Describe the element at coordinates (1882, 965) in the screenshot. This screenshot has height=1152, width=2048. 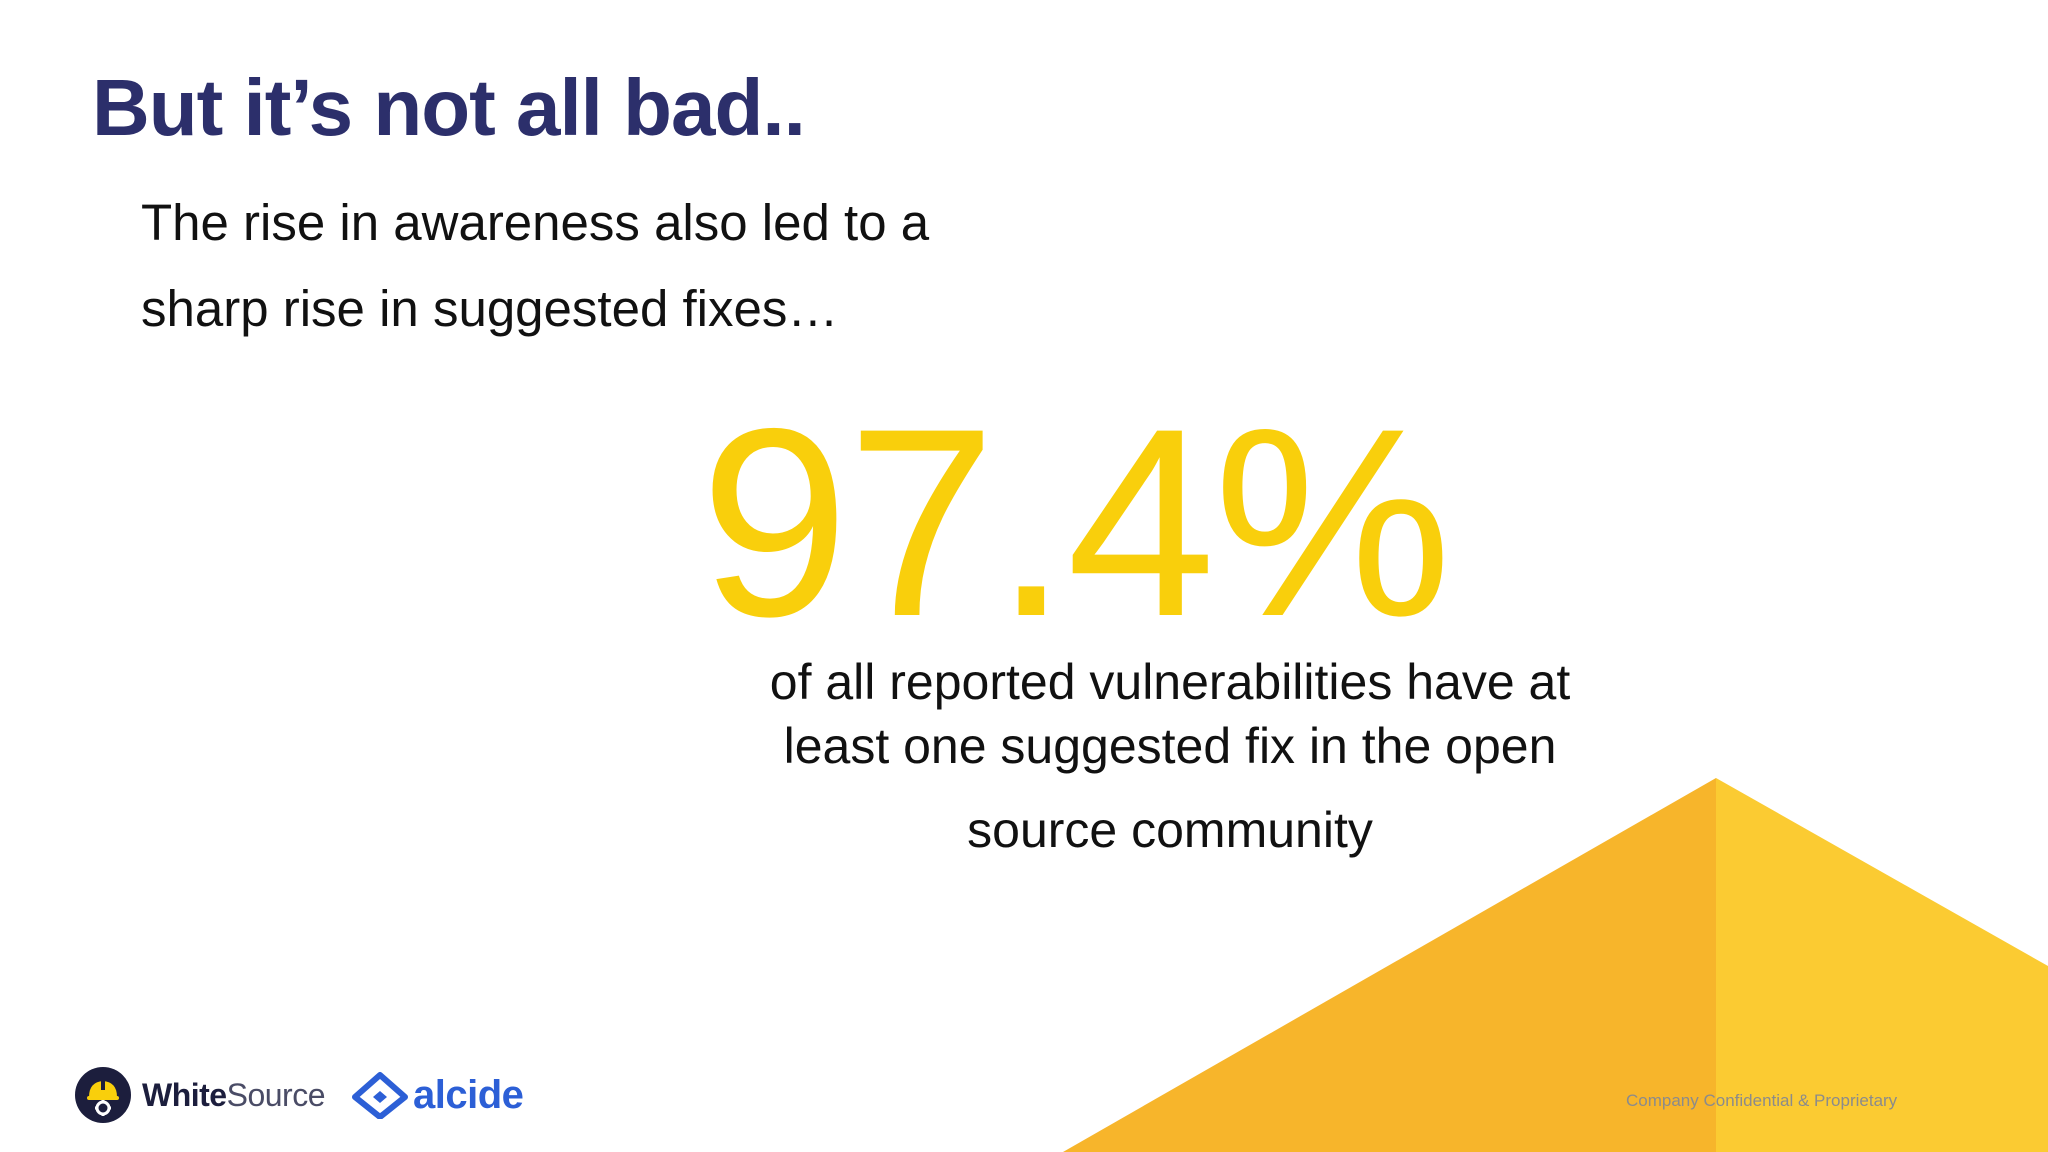
I see `triangle-right-face` at that location.